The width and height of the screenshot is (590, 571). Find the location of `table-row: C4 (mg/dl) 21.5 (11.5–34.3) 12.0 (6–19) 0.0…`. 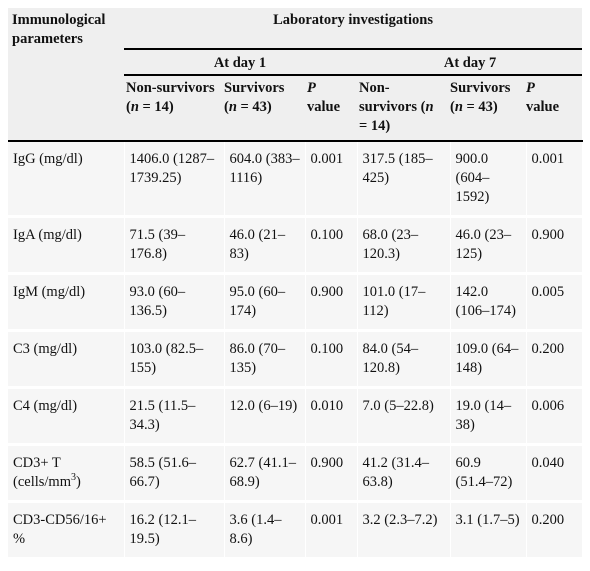

table-row: C4 (mg/dl) 21.5 (11.5–34.3) 12.0 (6–19) 0.0… is located at coordinates (295, 416).